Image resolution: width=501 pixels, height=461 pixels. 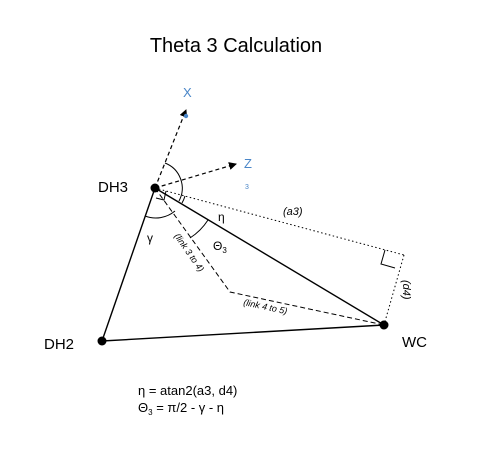 What do you see at coordinates (236, 46) in the screenshot?
I see `page-title: Theta 3 Calculation` at bounding box center [236, 46].